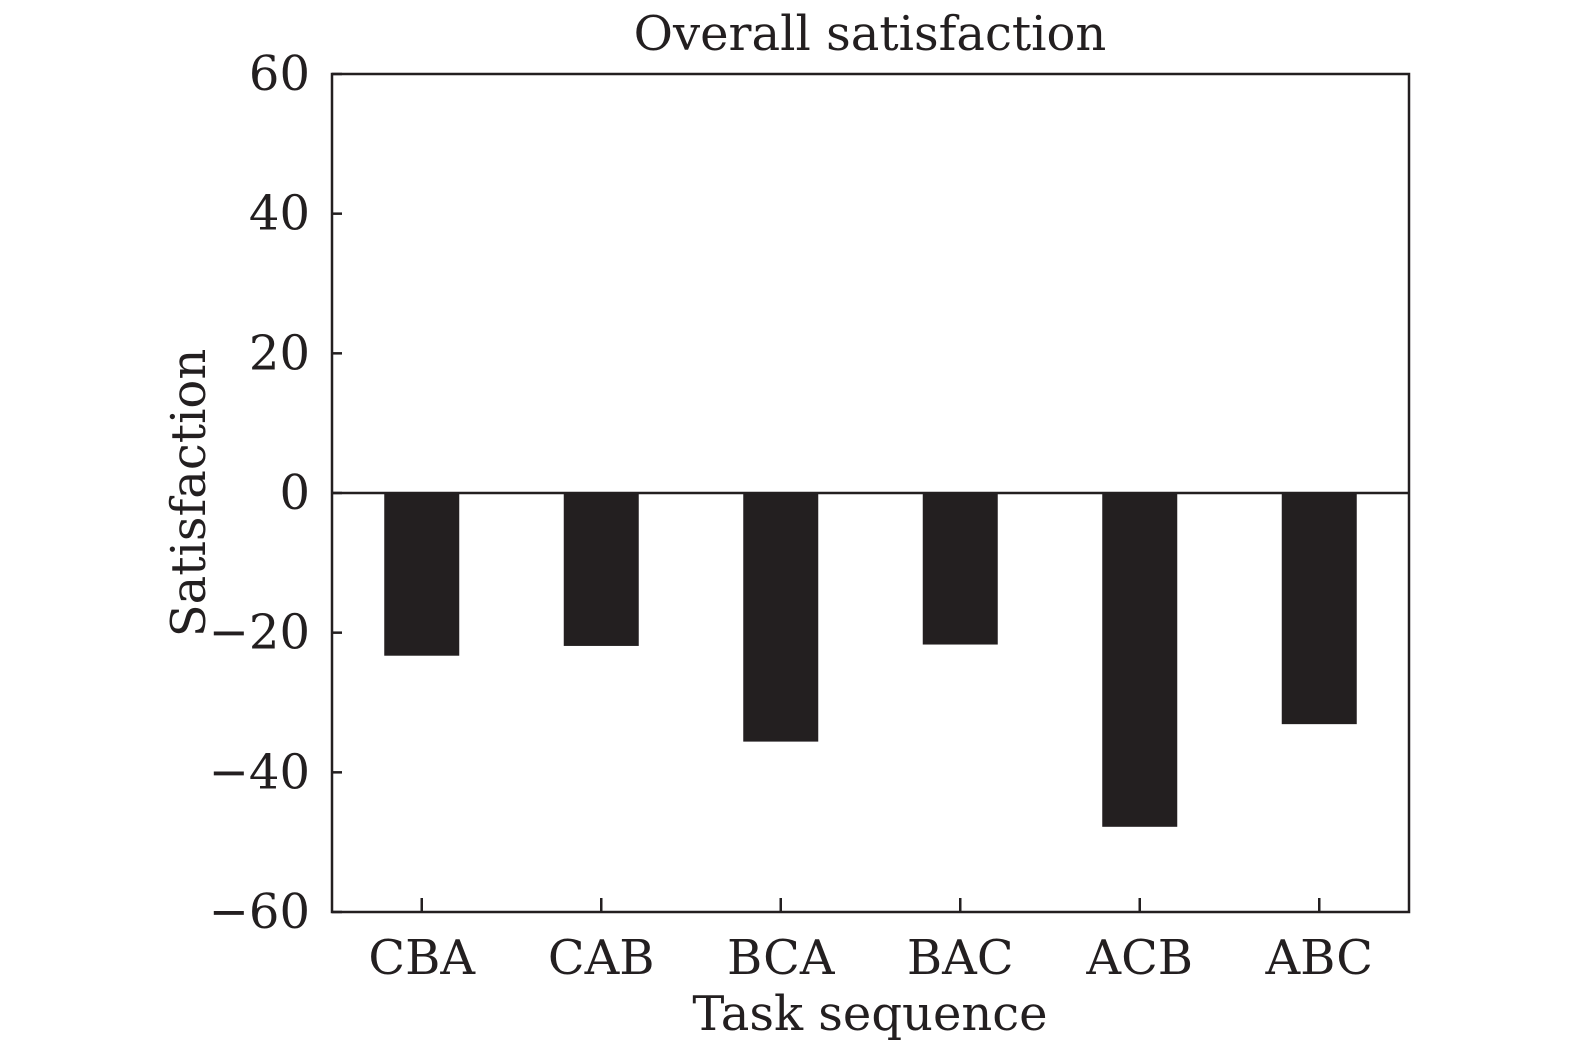 Image resolution: width=1575 pixels, height=1055 pixels. Describe the element at coordinates (189, 493) in the screenshot. I see `y-axis-label: Satisfaction` at that location.